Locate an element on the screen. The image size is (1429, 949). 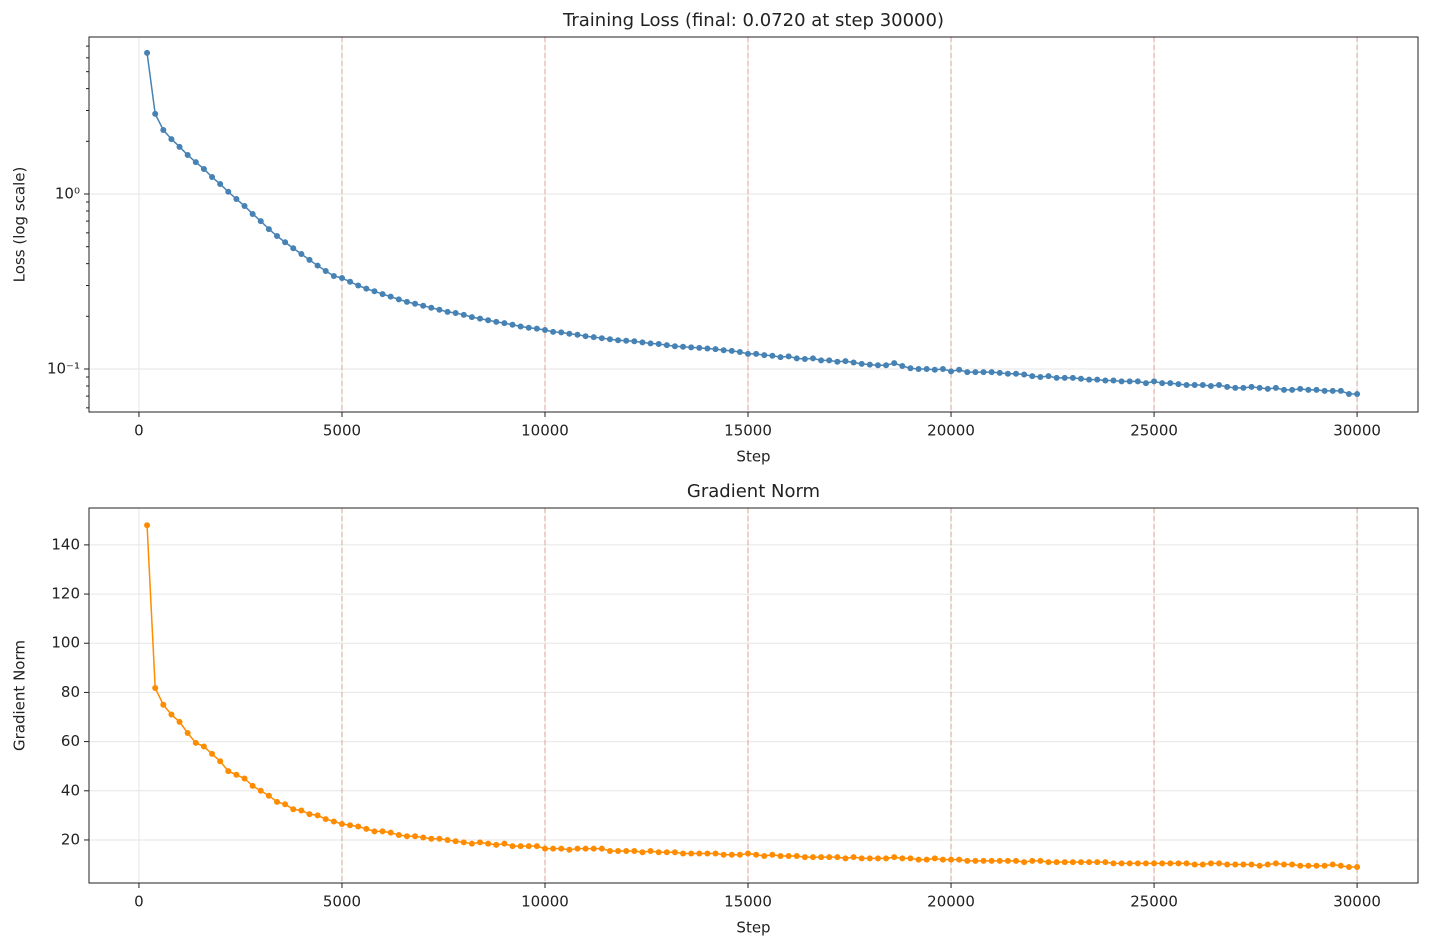
x-tick-label: 25000 is located at coordinates (1154, 431).